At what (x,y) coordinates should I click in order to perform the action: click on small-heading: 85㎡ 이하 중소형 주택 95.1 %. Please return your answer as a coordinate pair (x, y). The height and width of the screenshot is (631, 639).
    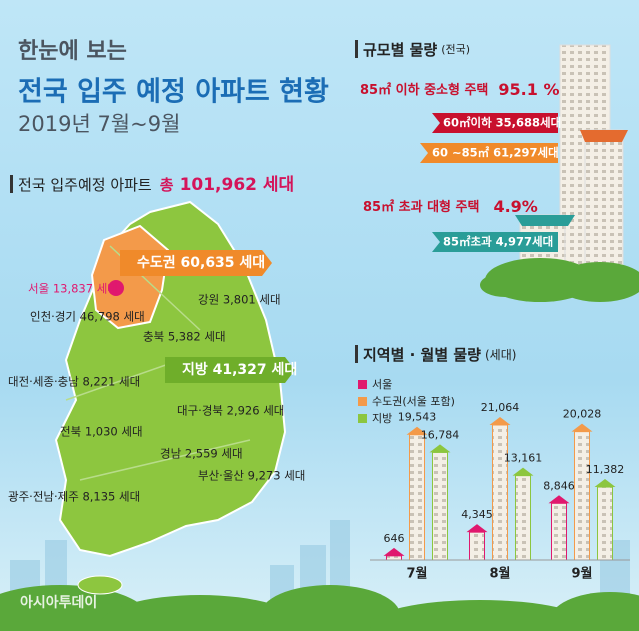
    Looking at the image, I should click on (459, 89).